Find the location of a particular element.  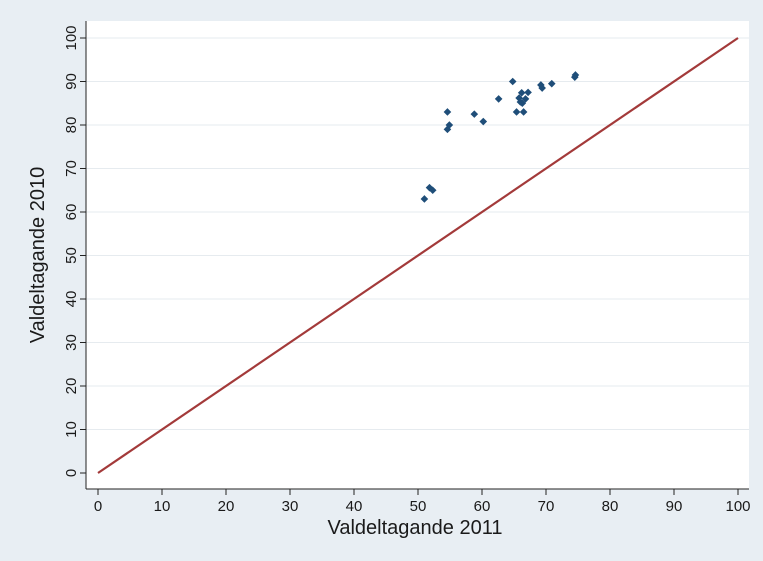

y-tick-label-90: 90 is located at coordinates (71, 81).